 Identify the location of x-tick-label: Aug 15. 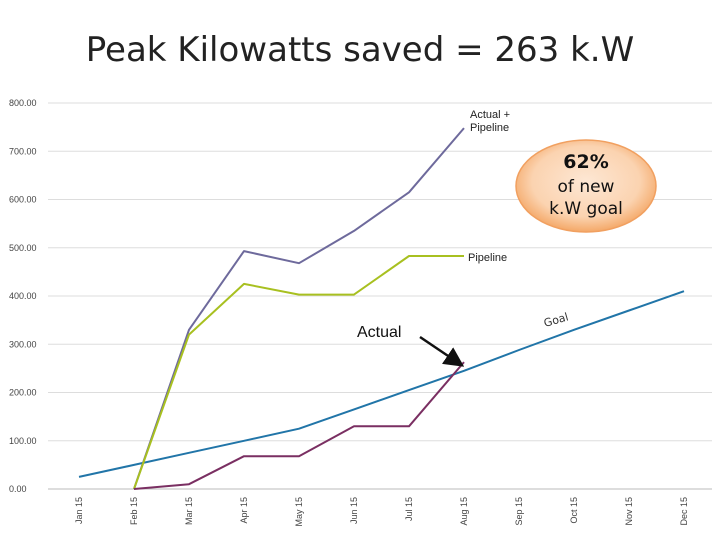
(464, 511).